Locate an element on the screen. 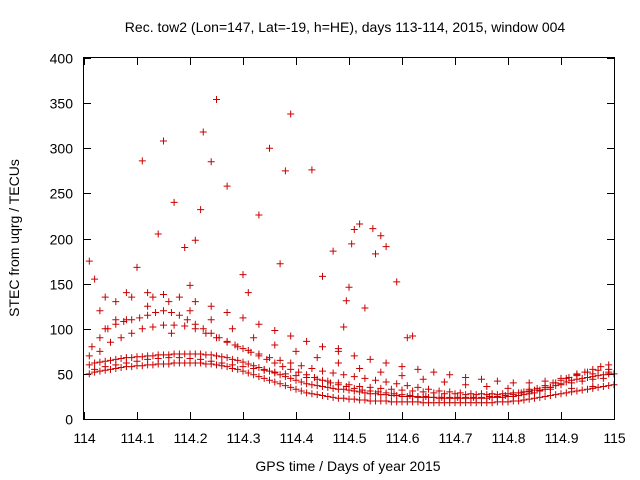 The width and height of the screenshot is (640, 480). x-tick-label: 114 is located at coordinates (84, 438).